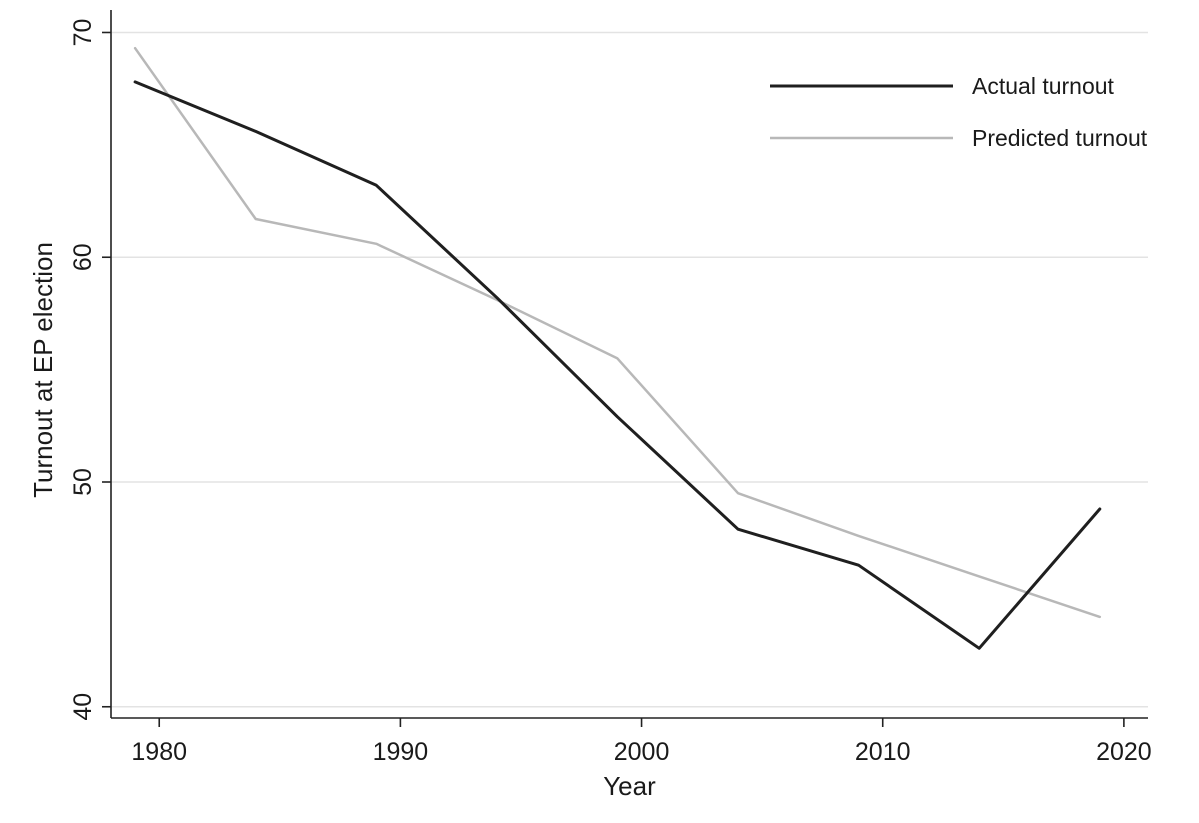  I want to click on x-tick-label-1990: 1990, so click(401, 752).